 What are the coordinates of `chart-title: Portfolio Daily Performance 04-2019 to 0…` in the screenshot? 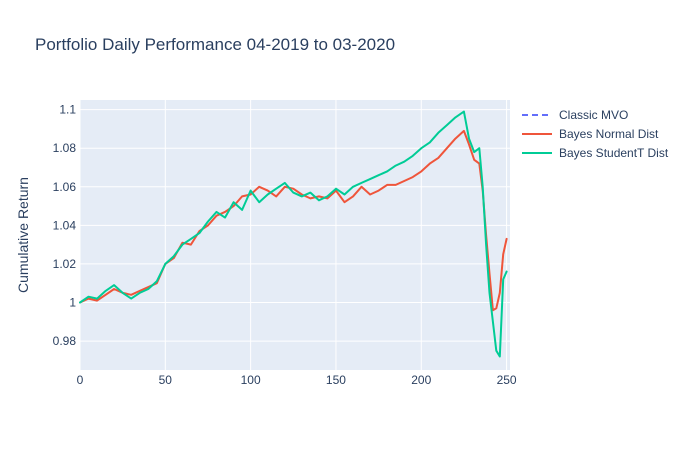 It's located at (215, 44).